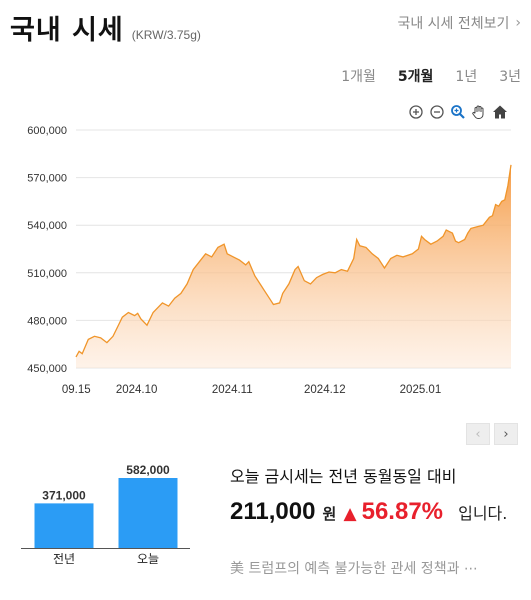 Image resolution: width=531 pixels, height=600 pixels. I want to click on summary-text: 오늘 금시세는 전년 동월동일 대비, so click(343, 476).